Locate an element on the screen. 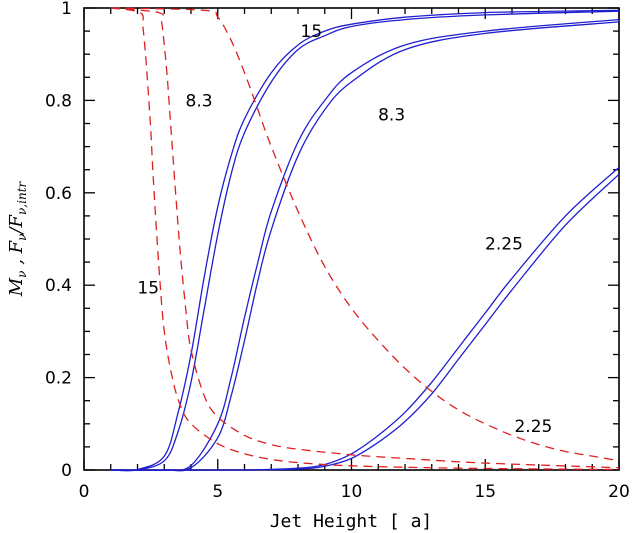 Image resolution: width=632 pixels, height=533 pixels. y-title-m: M is located at coordinates (16, 287).